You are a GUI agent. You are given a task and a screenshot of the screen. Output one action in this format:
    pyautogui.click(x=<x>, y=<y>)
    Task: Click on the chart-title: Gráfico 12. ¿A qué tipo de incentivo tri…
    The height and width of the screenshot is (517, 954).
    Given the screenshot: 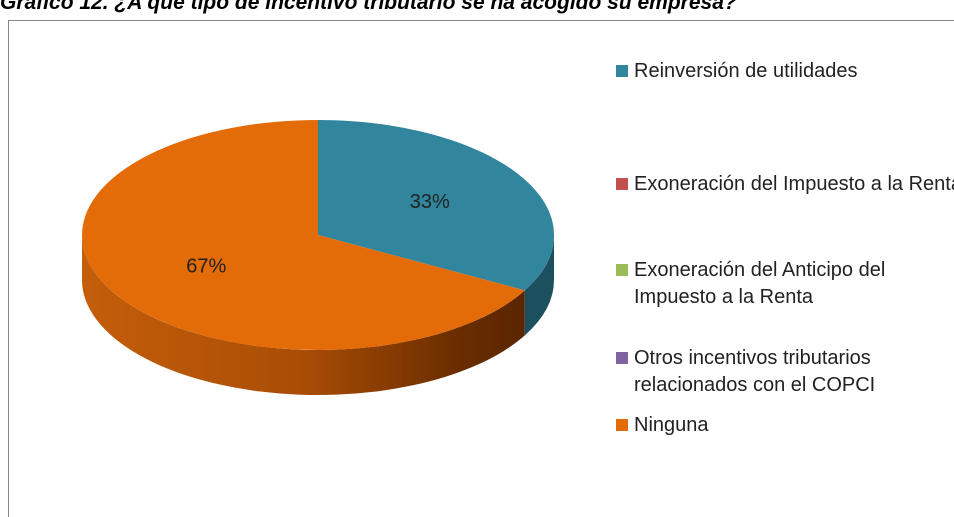 What is the action you would take?
    pyautogui.click(x=368, y=7)
    